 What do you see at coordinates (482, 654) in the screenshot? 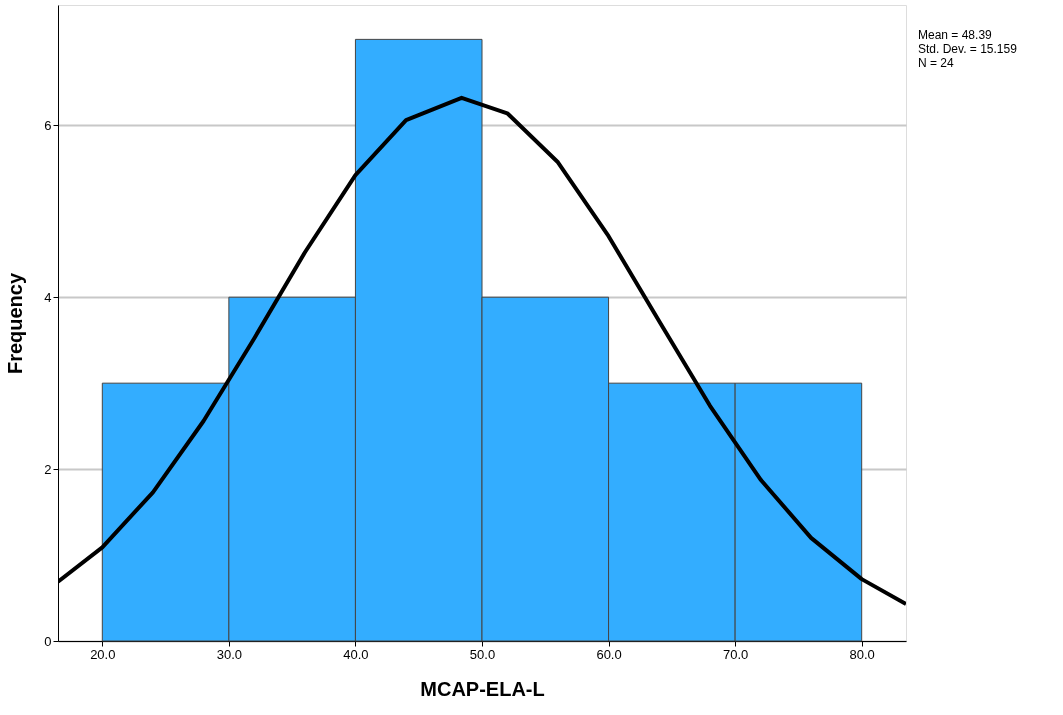
I see `x-tick-label: 50.0` at bounding box center [482, 654].